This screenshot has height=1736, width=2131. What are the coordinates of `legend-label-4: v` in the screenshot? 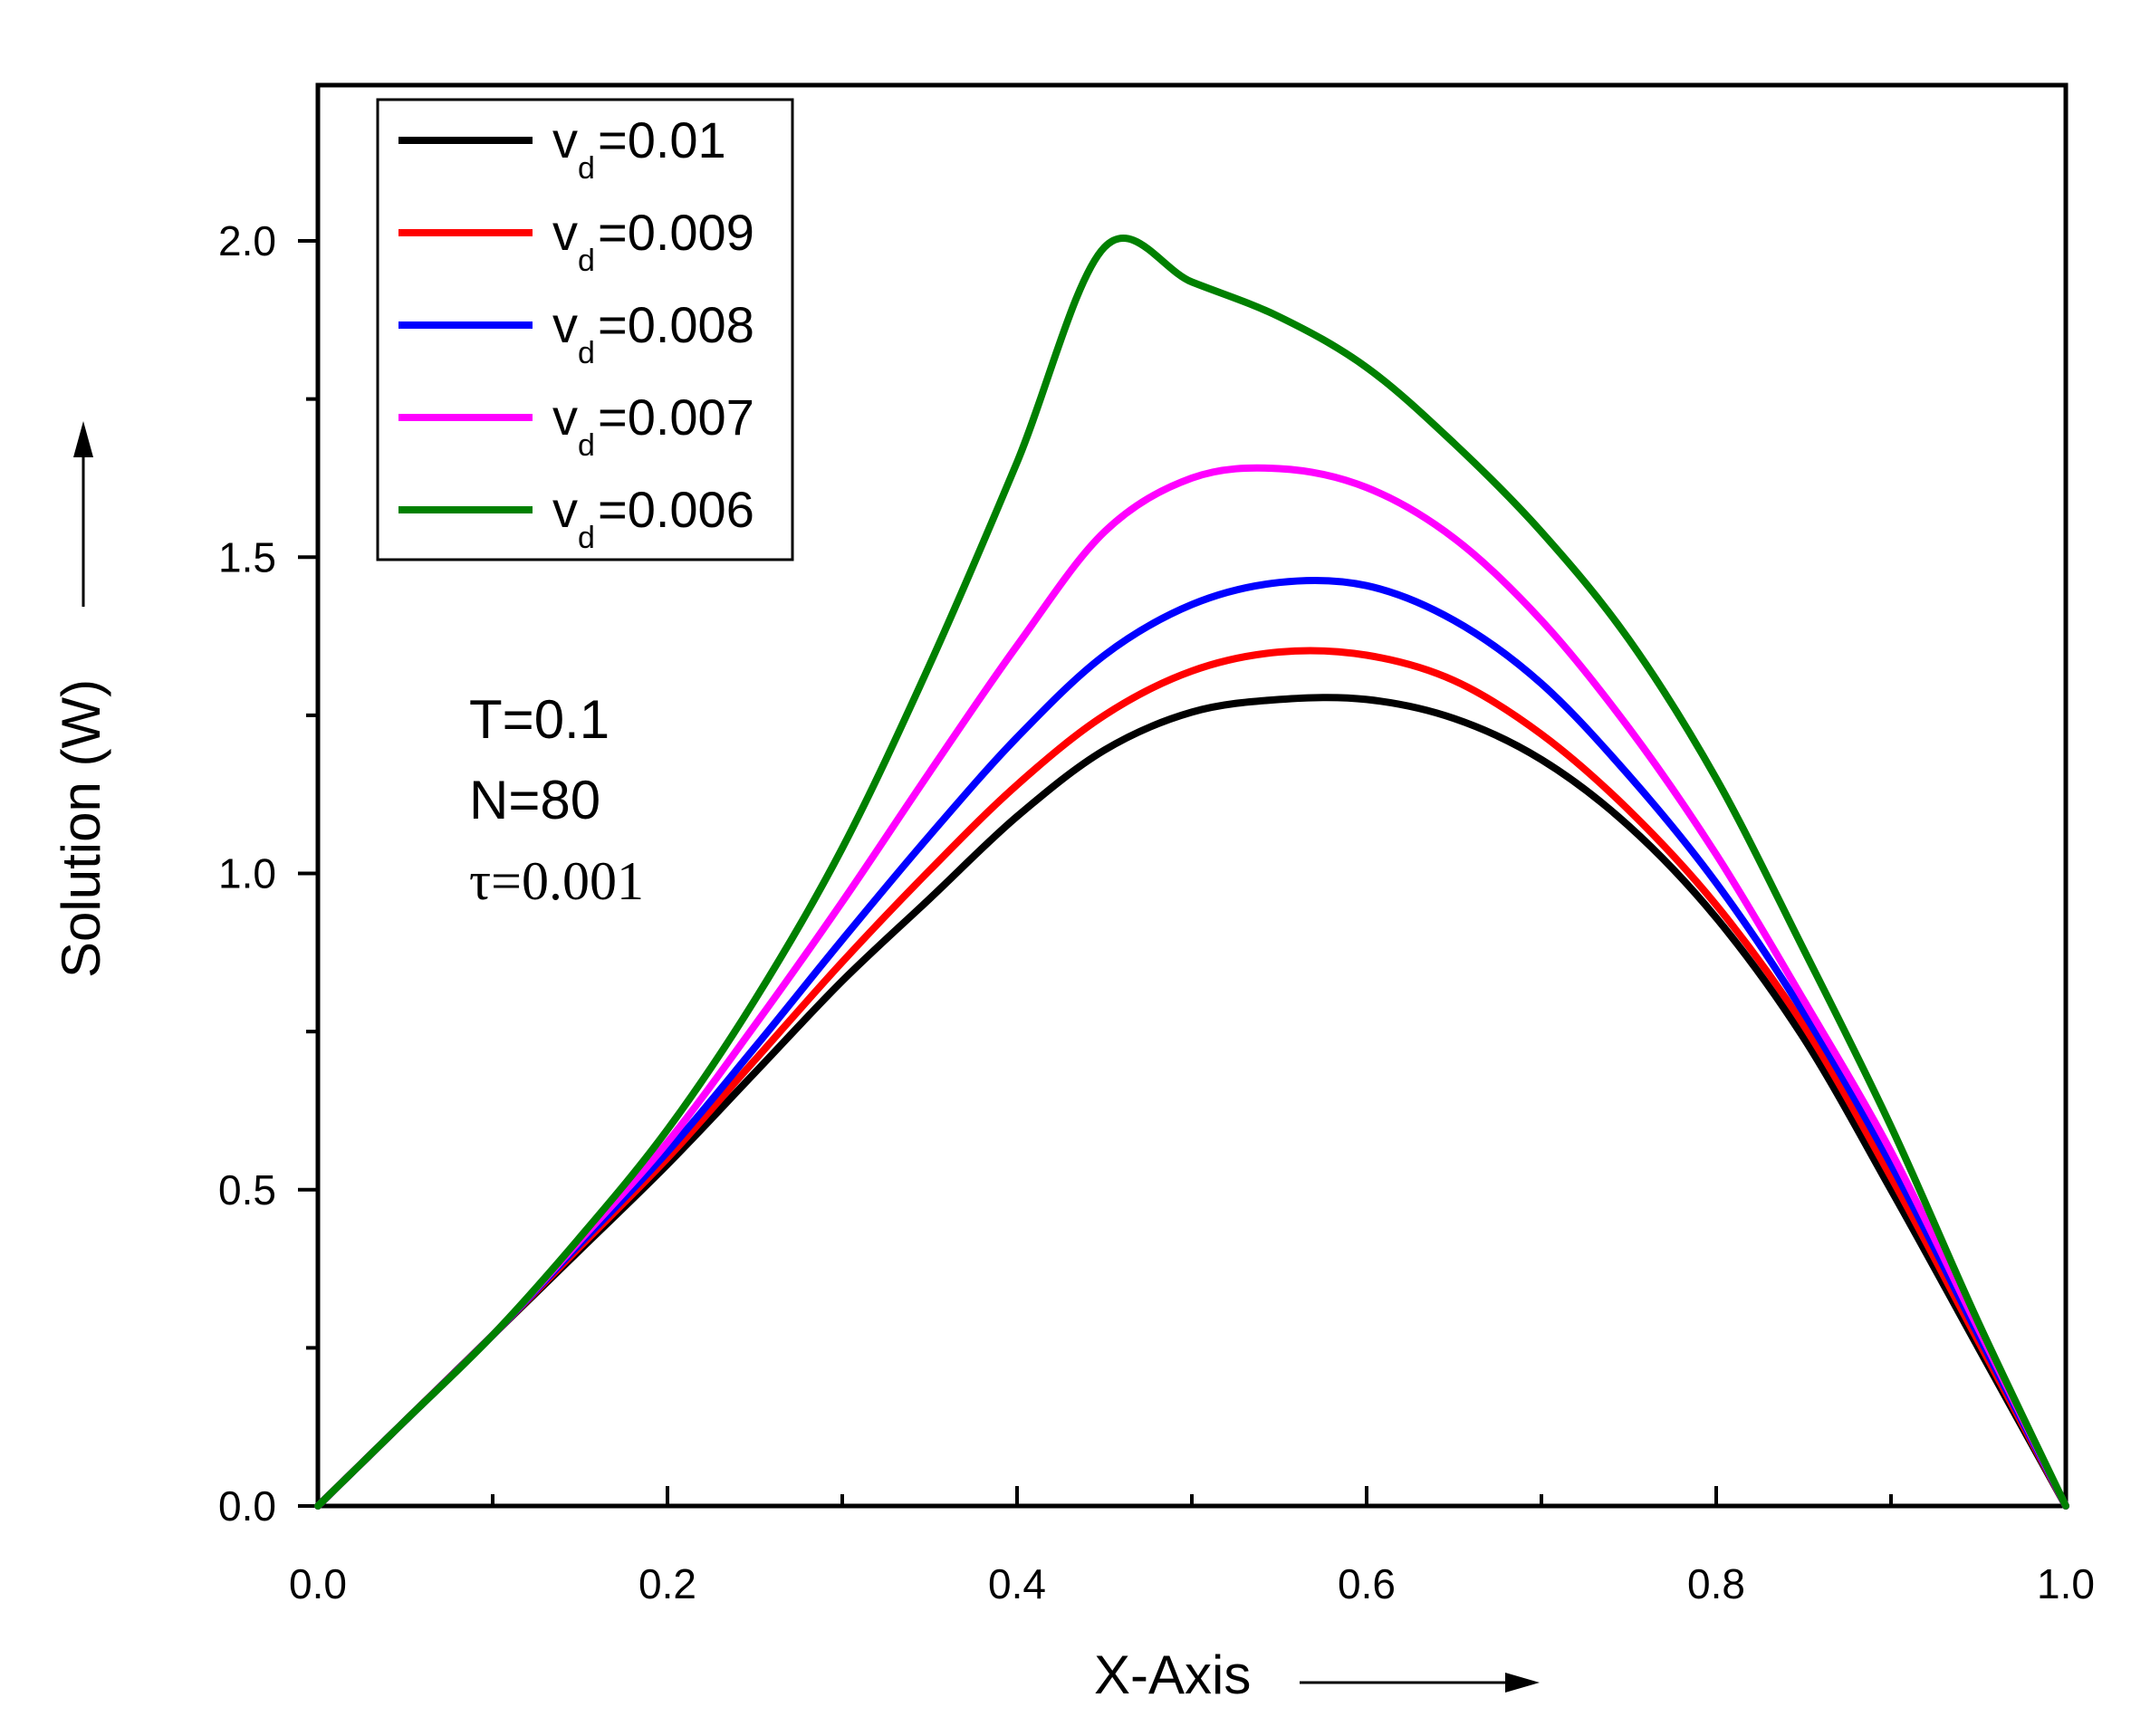 It's located at (565, 417).